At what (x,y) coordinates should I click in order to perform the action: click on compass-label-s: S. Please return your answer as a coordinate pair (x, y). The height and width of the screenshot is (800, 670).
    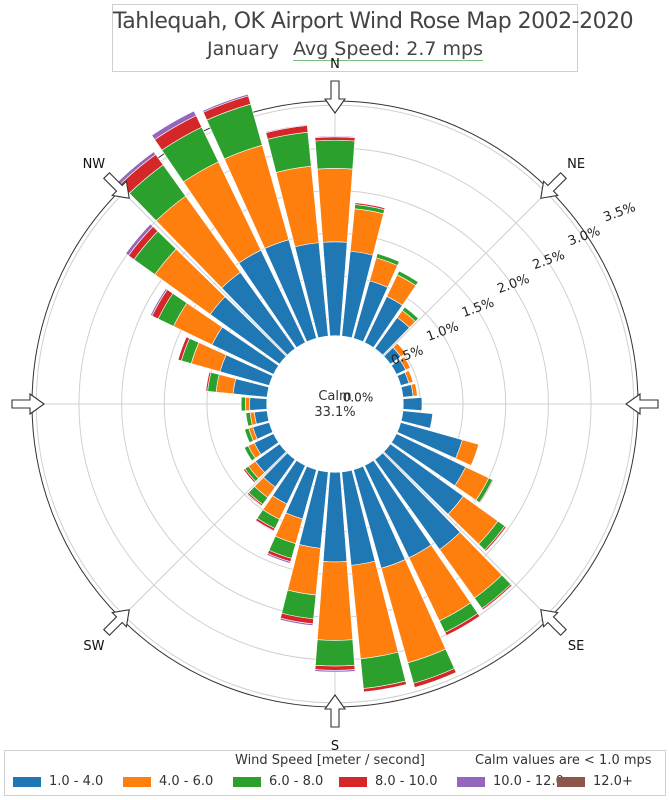
    Looking at the image, I should click on (335, 744).